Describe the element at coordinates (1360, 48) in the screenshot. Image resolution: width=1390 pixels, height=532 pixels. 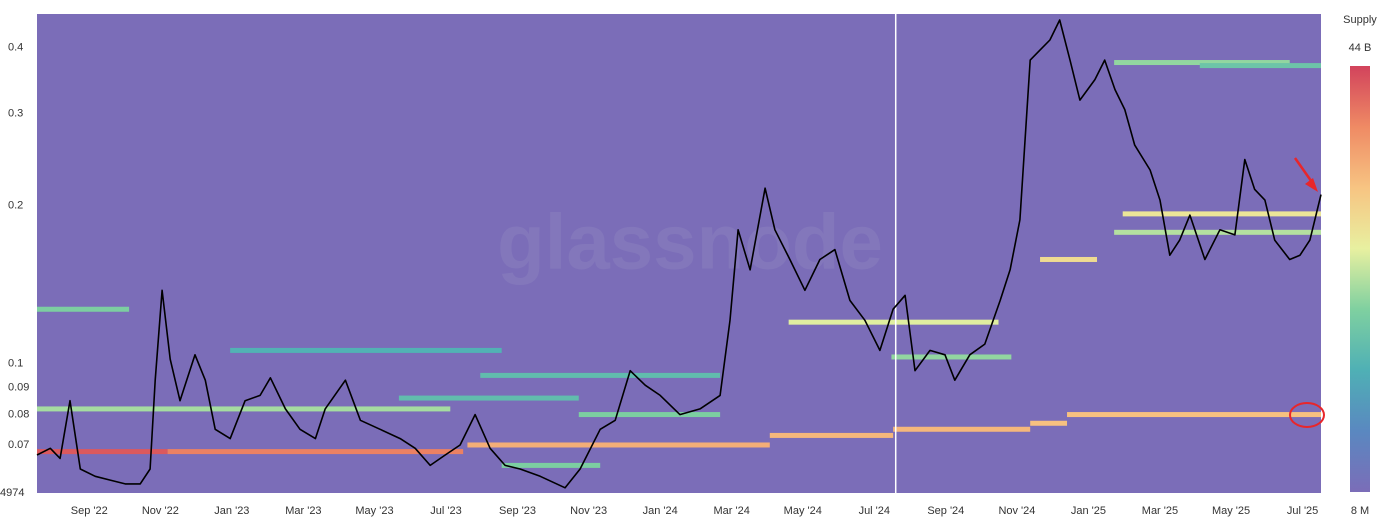
I see `colorbar-label: 44 B` at that location.